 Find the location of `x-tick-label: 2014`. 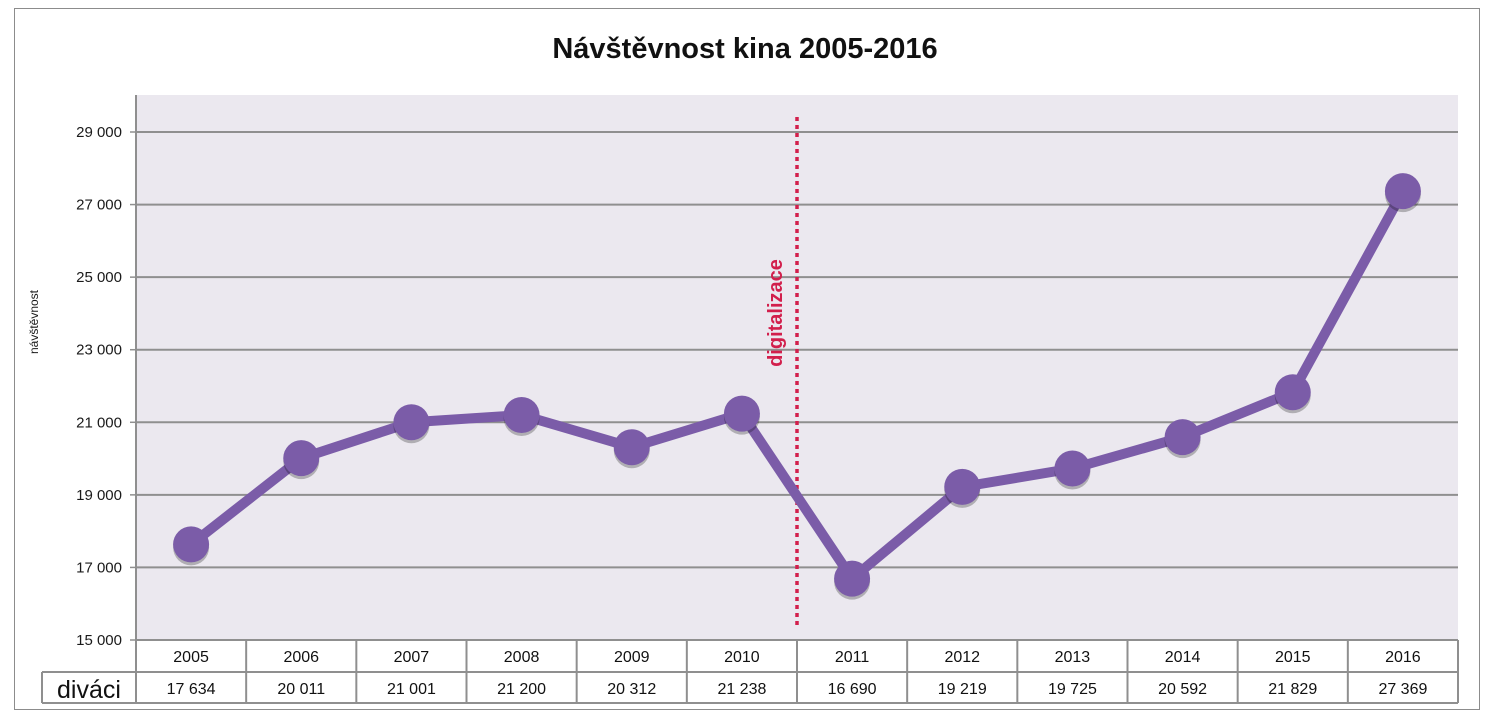

x-tick-label: 2014 is located at coordinates (1183, 657).